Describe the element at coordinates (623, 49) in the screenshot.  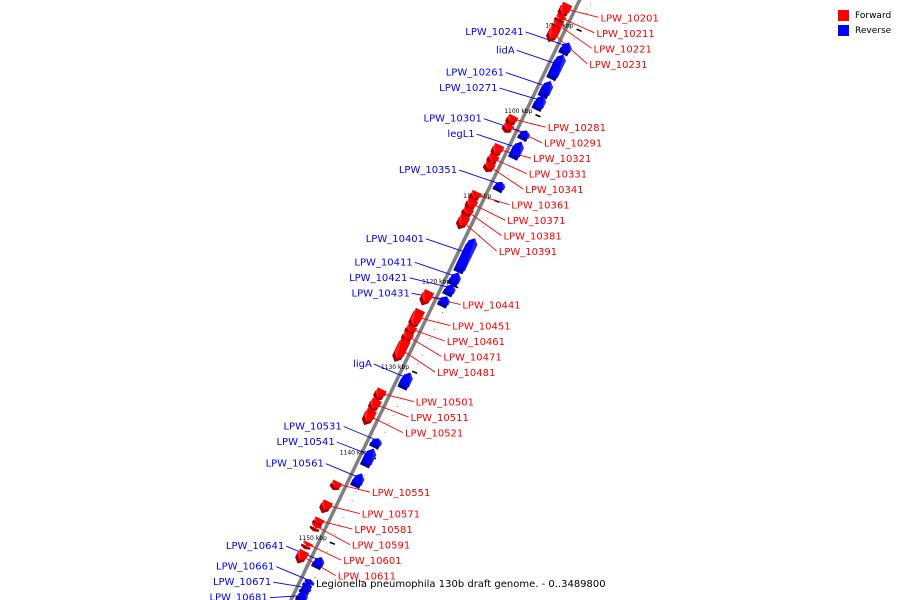
I see `forward-gene-label: LPW_10221` at that location.